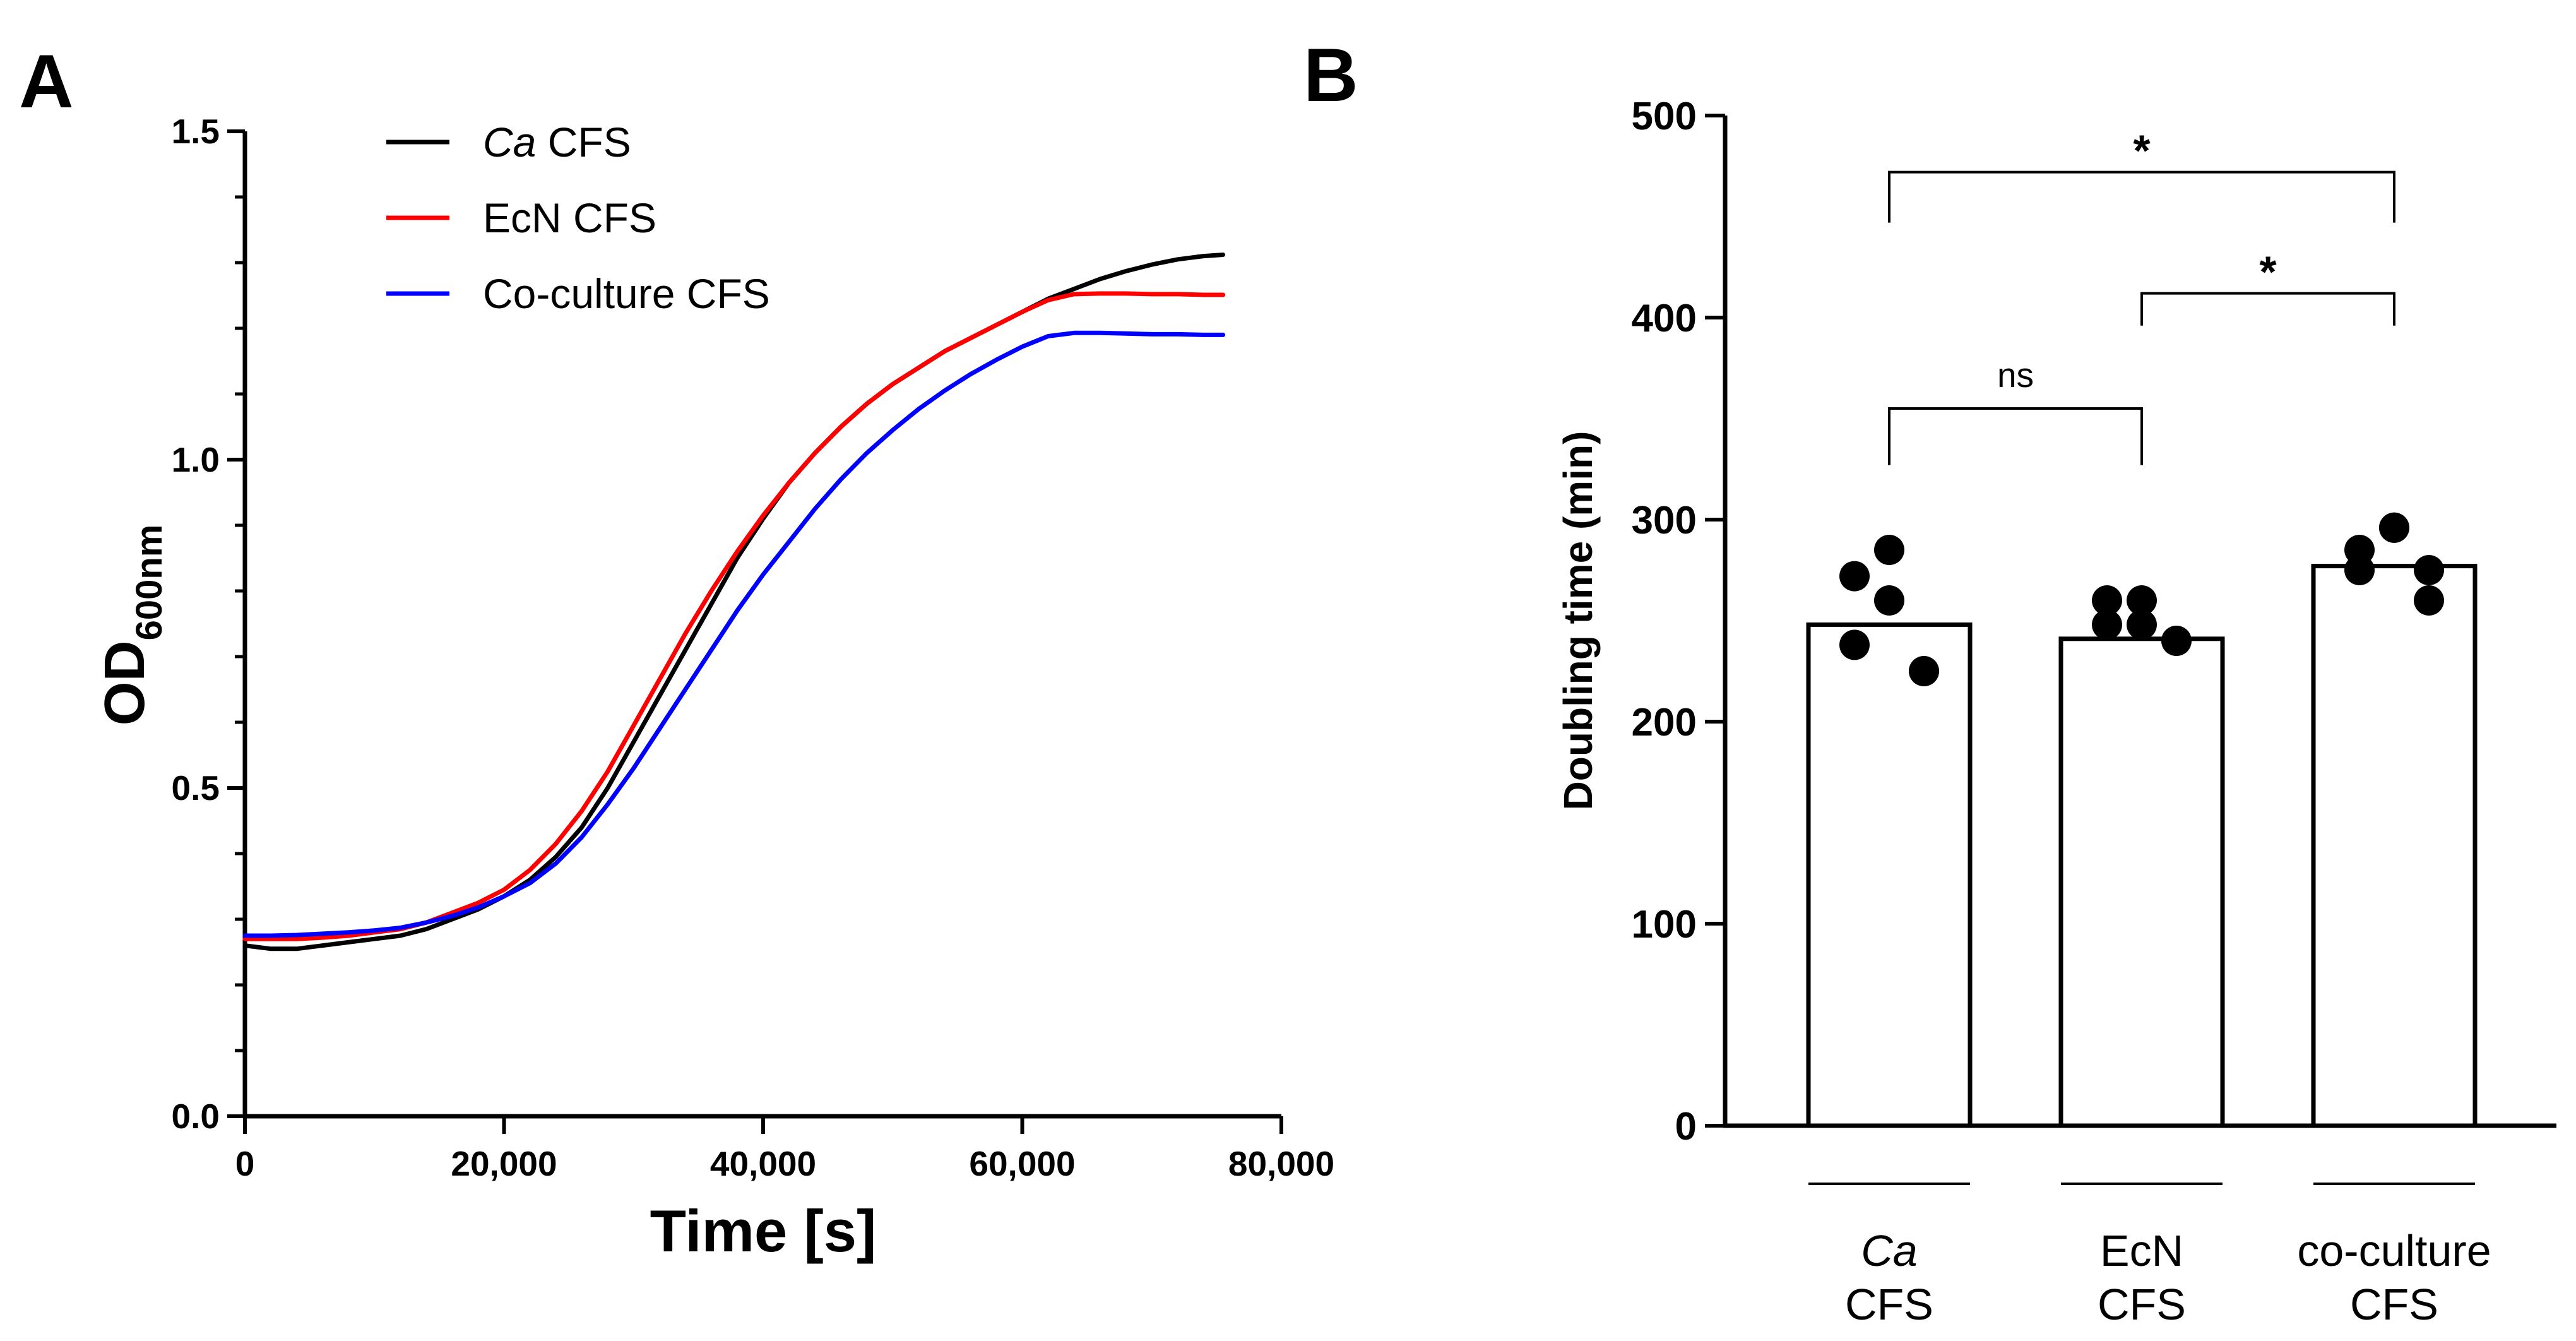  I want to click on y-axis-title: OD600nm, so click(132, 625).